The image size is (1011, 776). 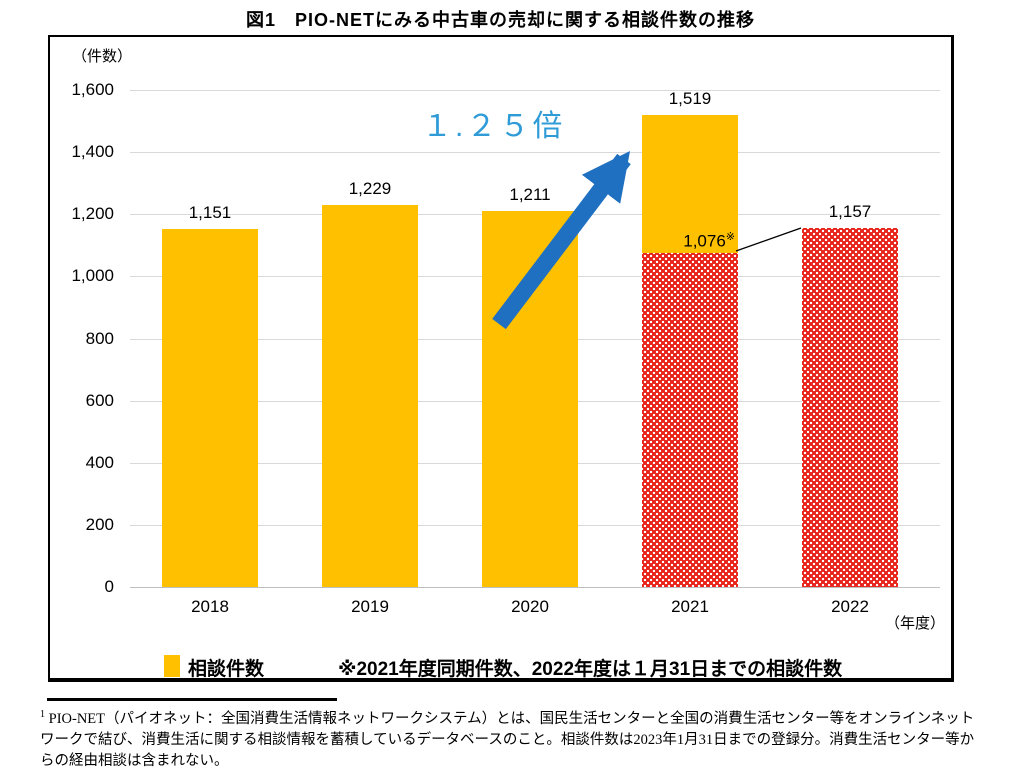 What do you see at coordinates (690, 99) in the screenshot?
I see `value-label-2021: 1,519` at bounding box center [690, 99].